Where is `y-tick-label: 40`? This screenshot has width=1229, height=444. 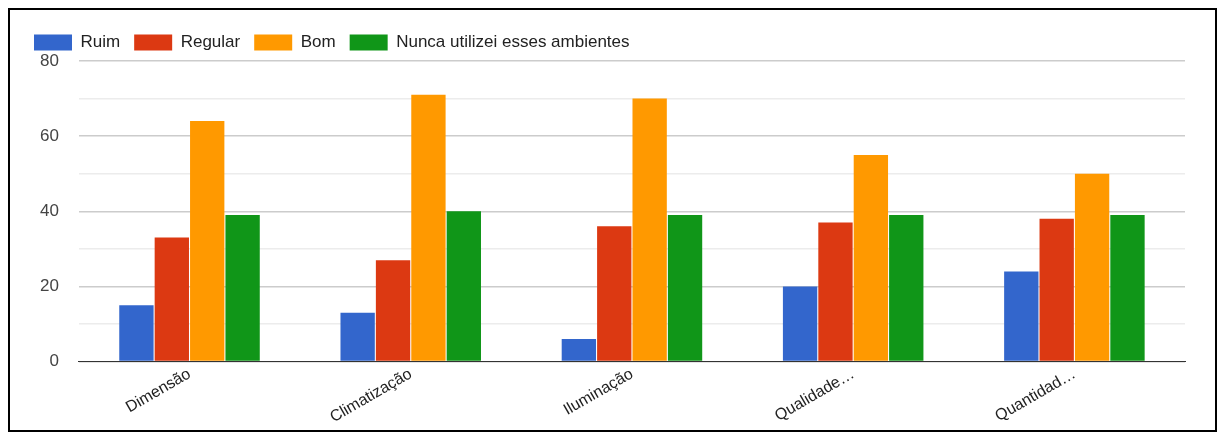
y-tick-label: 40 is located at coordinates (49, 210).